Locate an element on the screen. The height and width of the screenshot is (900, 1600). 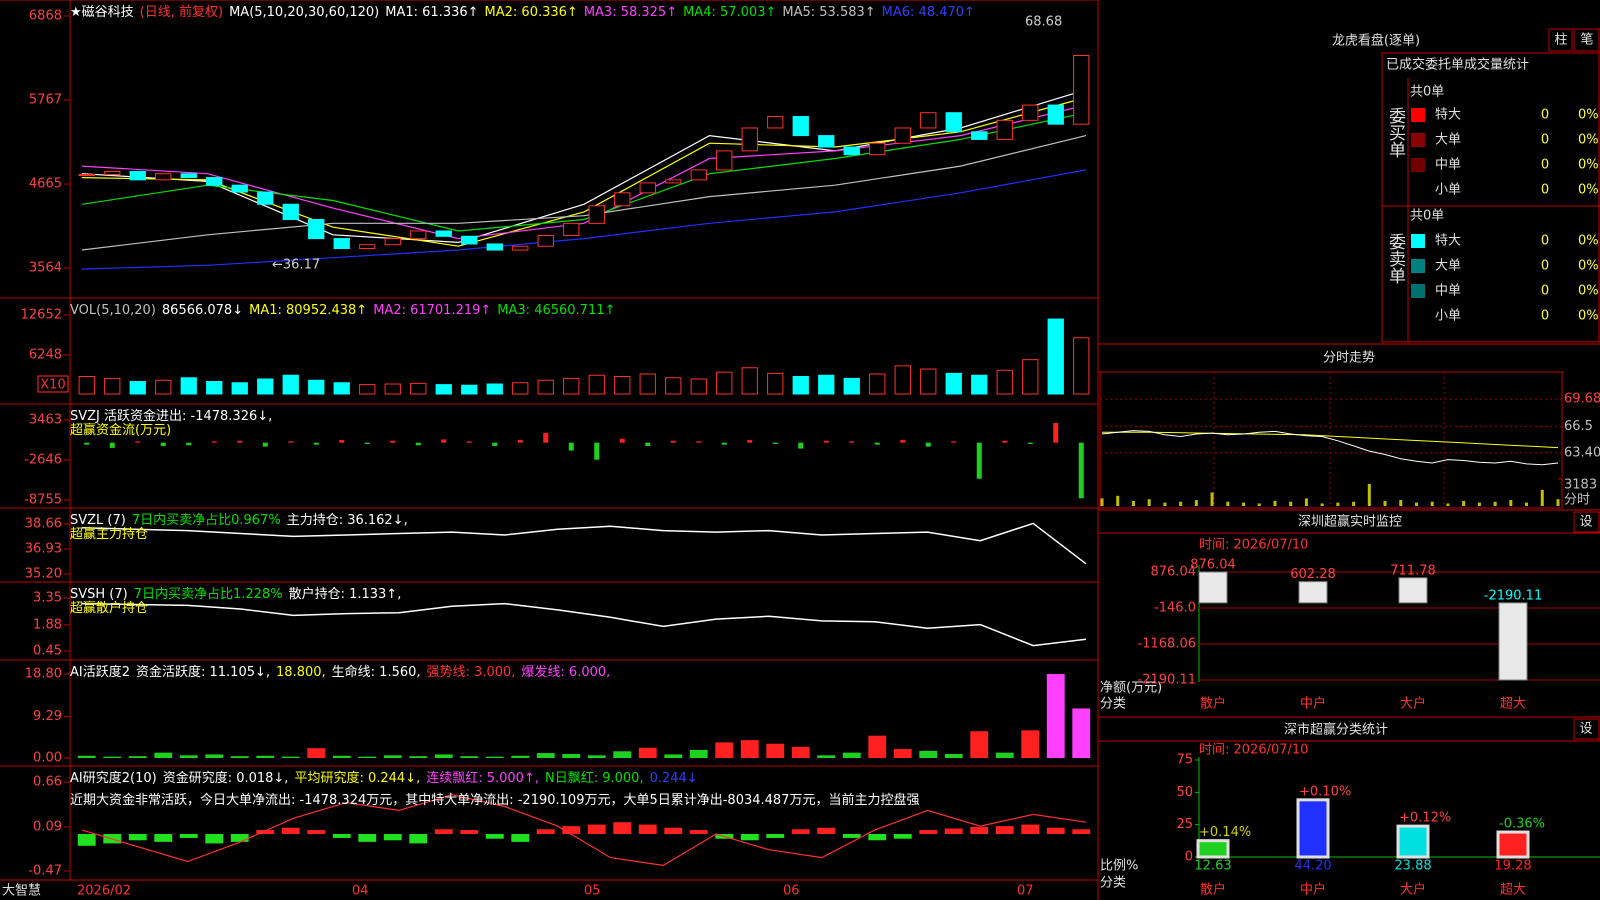
header-part: 超赢散户持仓 is located at coordinates (109, 608).